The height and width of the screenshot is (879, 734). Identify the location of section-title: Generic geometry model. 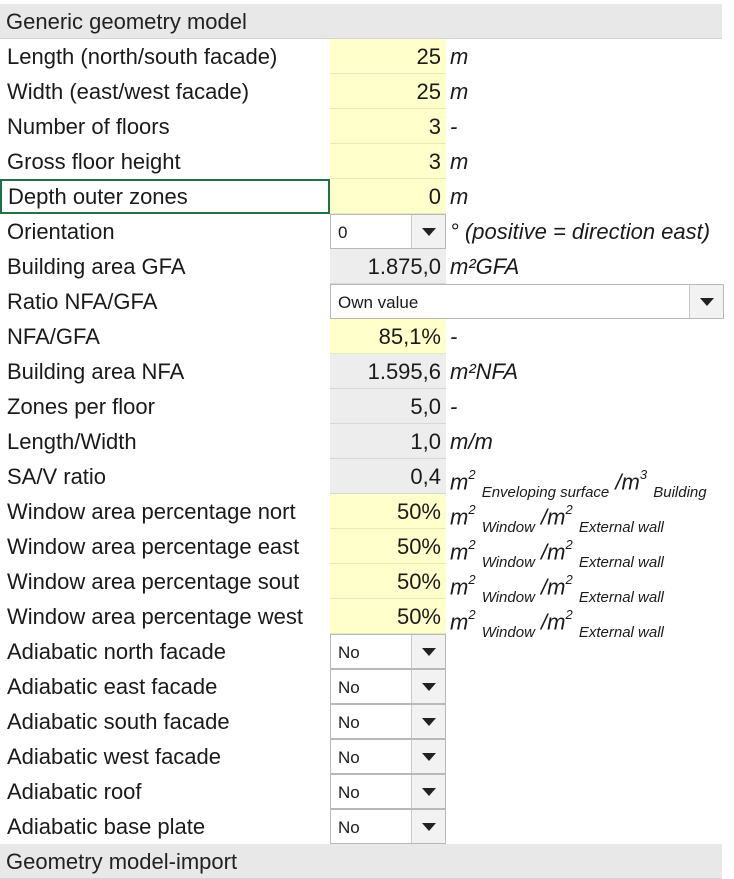
(126, 21).